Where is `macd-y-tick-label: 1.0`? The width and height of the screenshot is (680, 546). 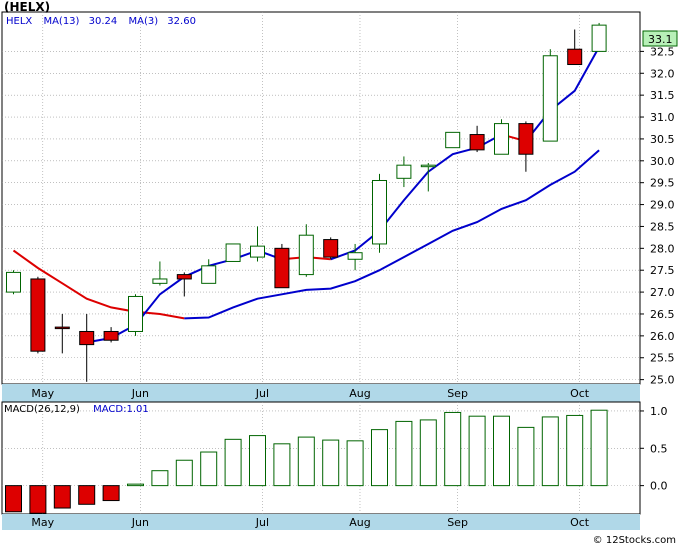 macd-y-tick-label: 1.0 is located at coordinates (659, 411).